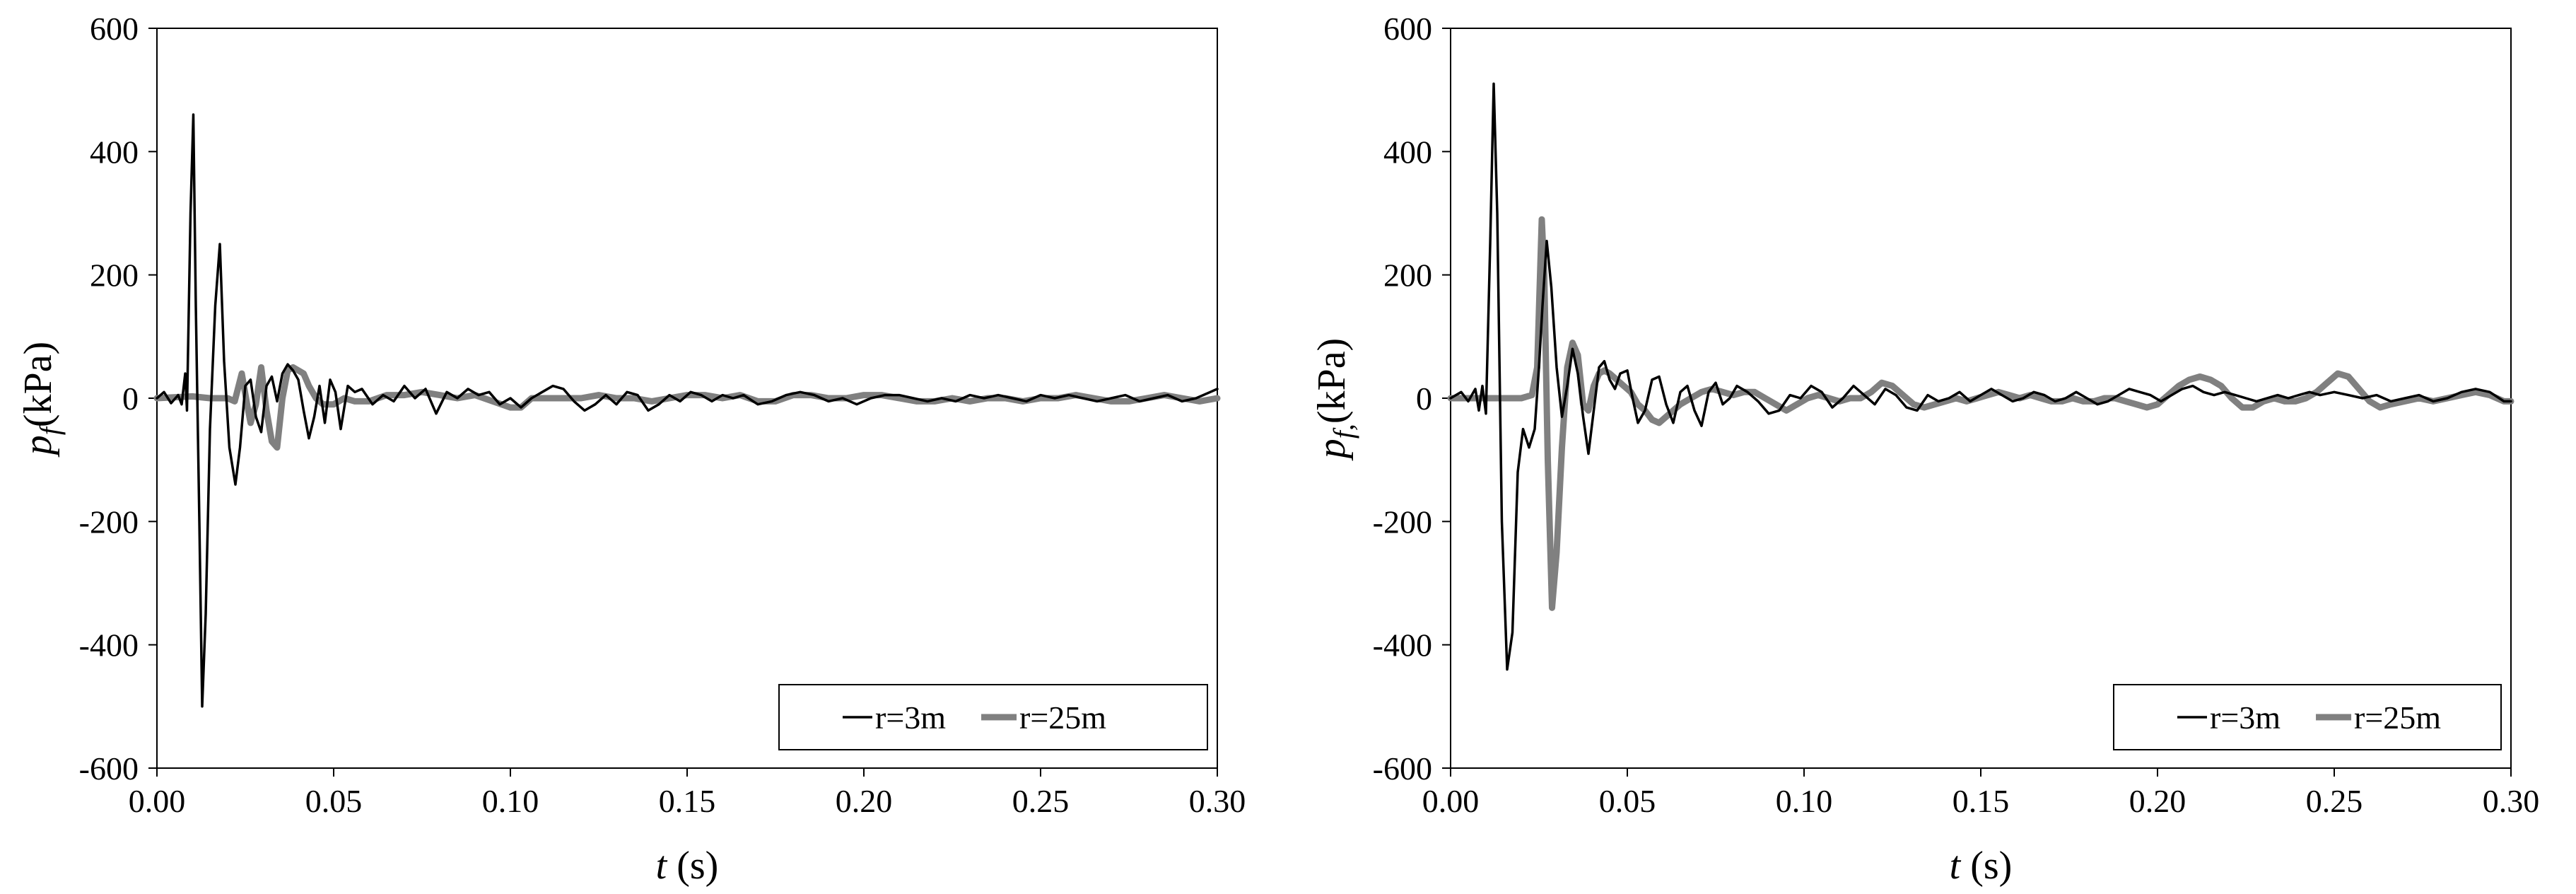 This screenshot has width=2576, height=894. What do you see at coordinates (1343, 431) in the screenshot?
I see `y-axis-subscript: f,` at bounding box center [1343, 431].